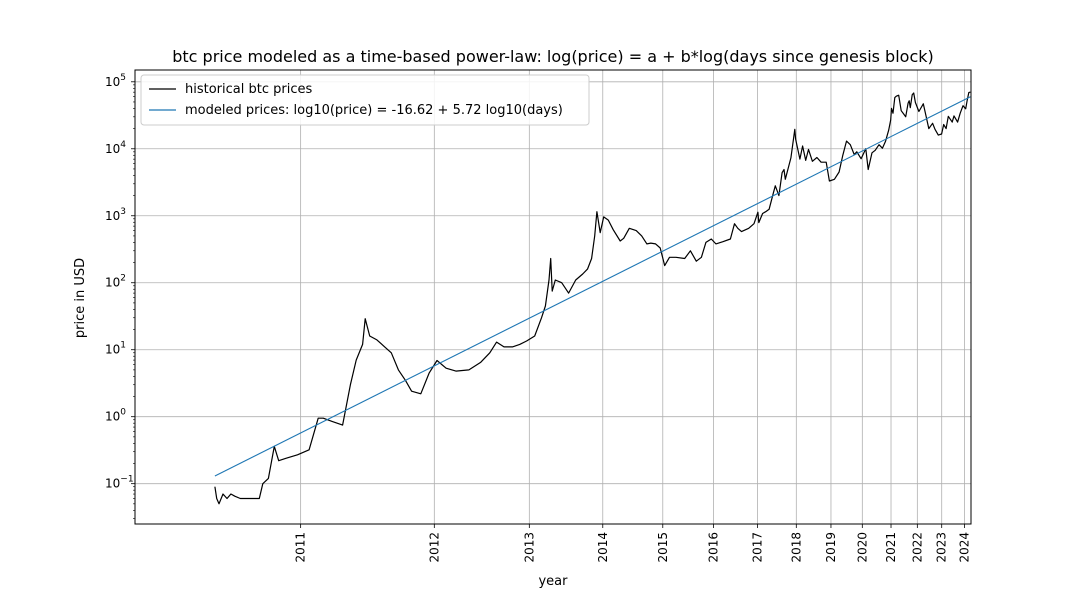  What do you see at coordinates (80, 298) in the screenshot?
I see `y-axis-label: price in USD` at bounding box center [80, 298].